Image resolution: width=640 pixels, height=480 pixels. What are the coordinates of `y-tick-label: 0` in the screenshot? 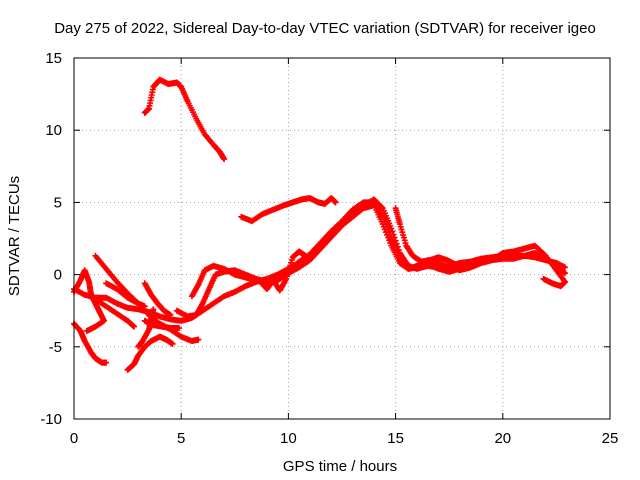 It's located at (58, 275).